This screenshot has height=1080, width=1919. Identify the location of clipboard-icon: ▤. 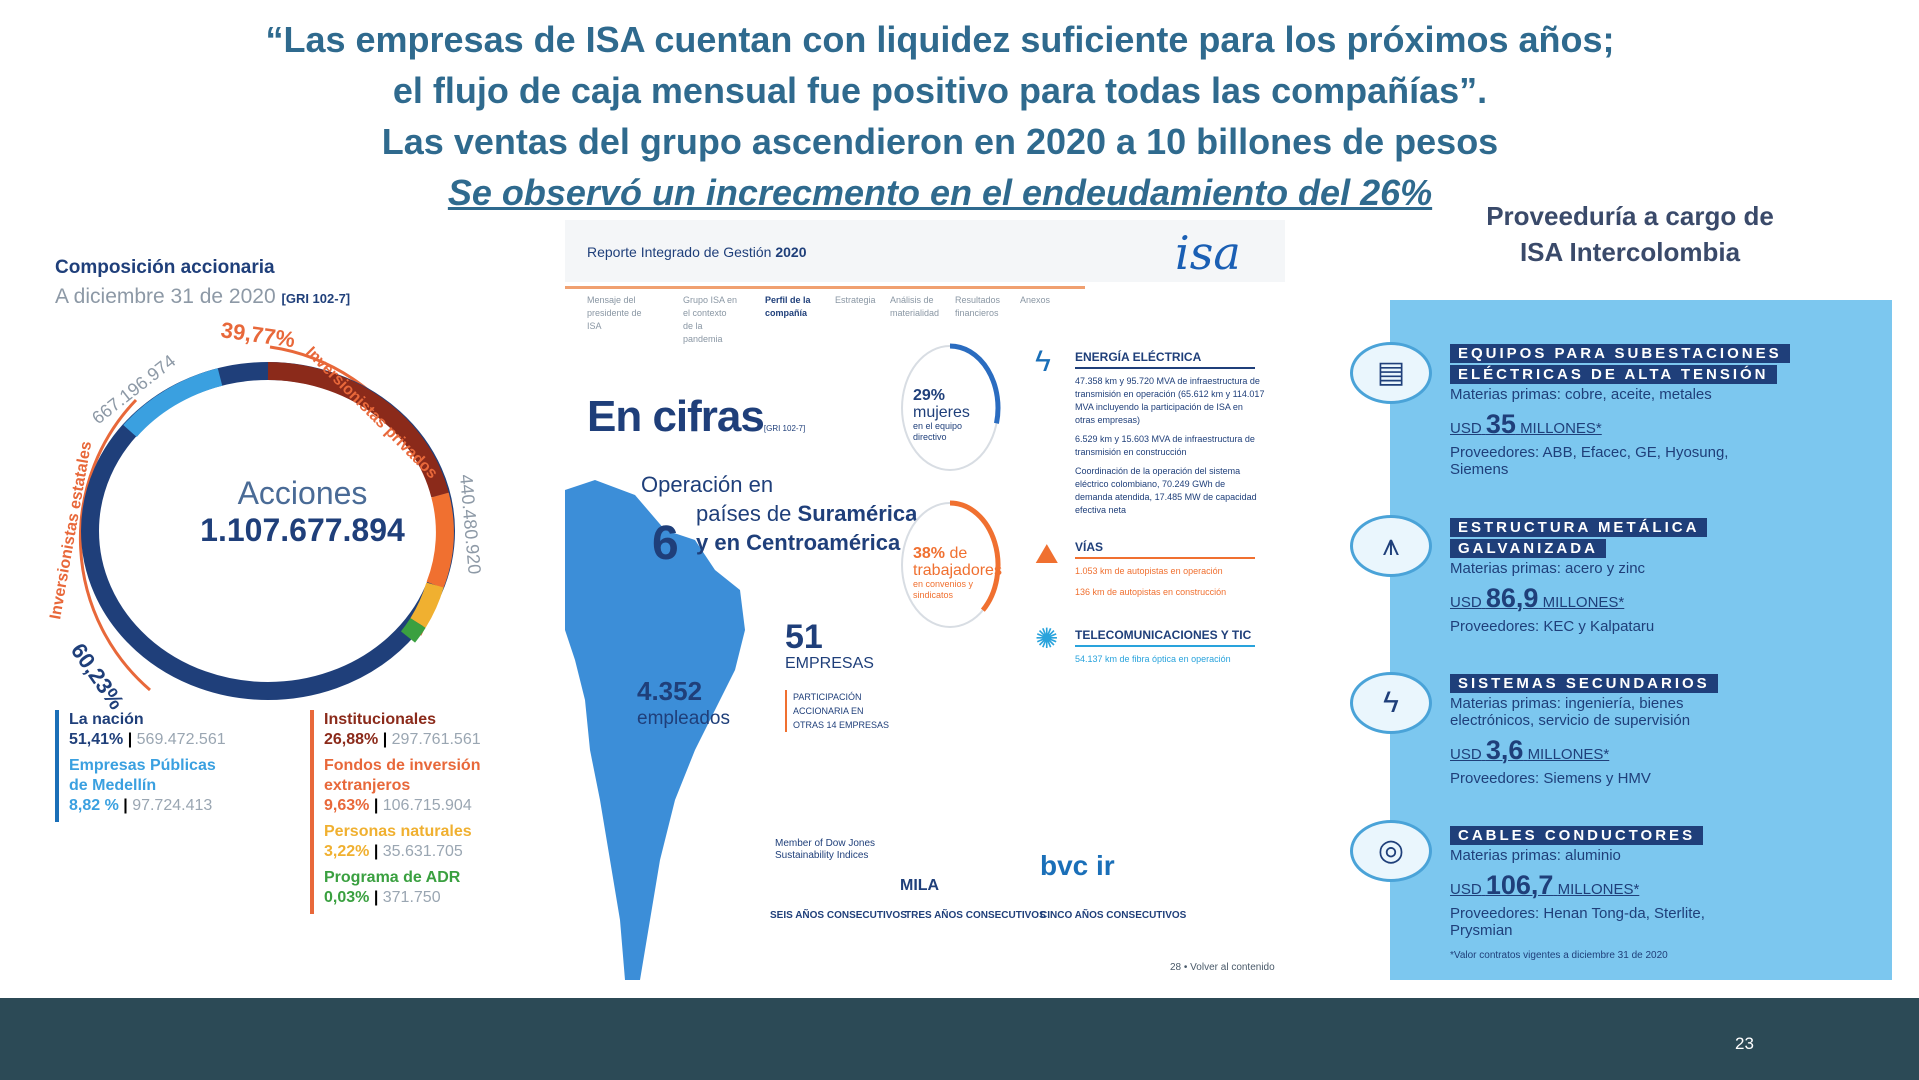
(1391, 373).